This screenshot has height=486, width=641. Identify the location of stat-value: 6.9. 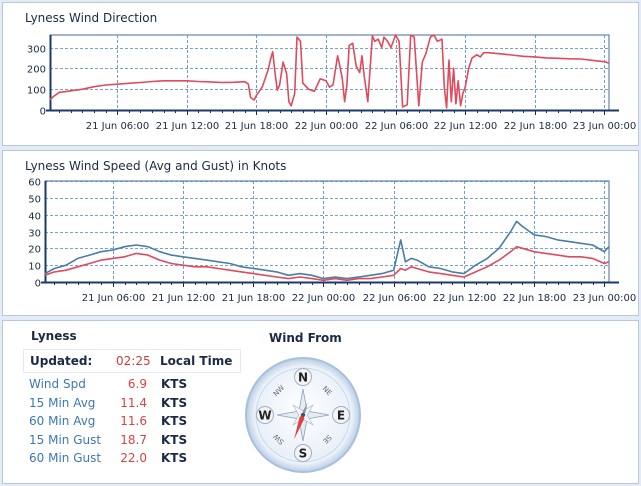
(137, 384).